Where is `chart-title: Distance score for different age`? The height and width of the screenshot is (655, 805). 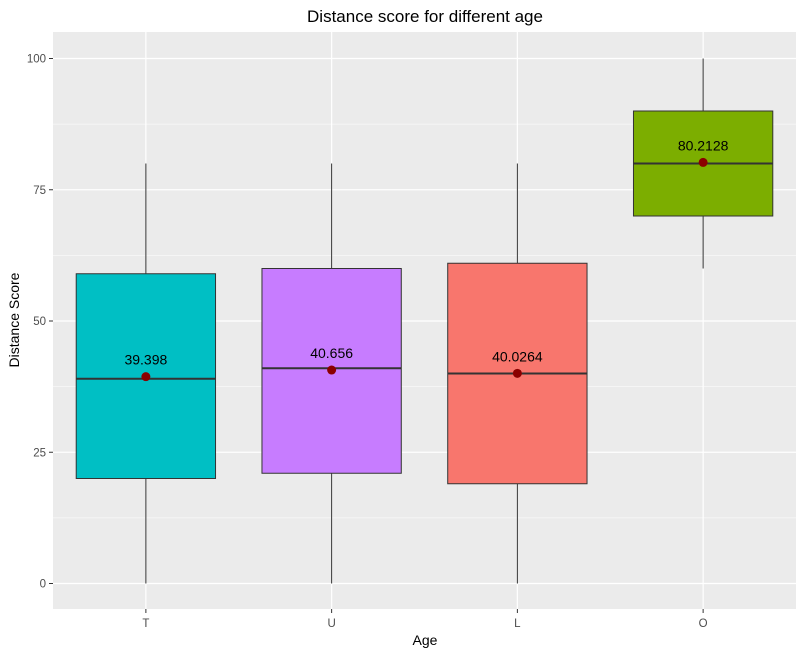 chart-title: Distance score for different age is located at coordinates (425, 16).